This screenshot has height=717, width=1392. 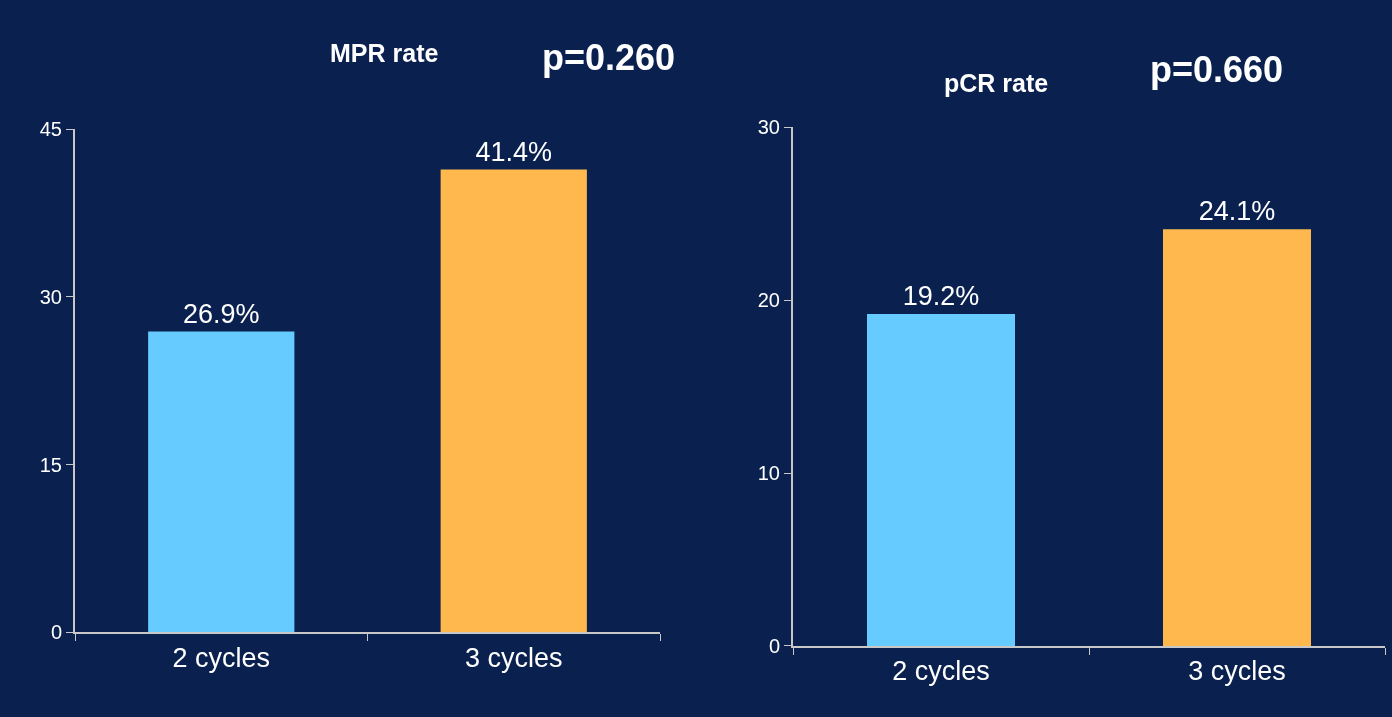 I want to click on chart-title: pCR rate, so click(x=996, y=83).